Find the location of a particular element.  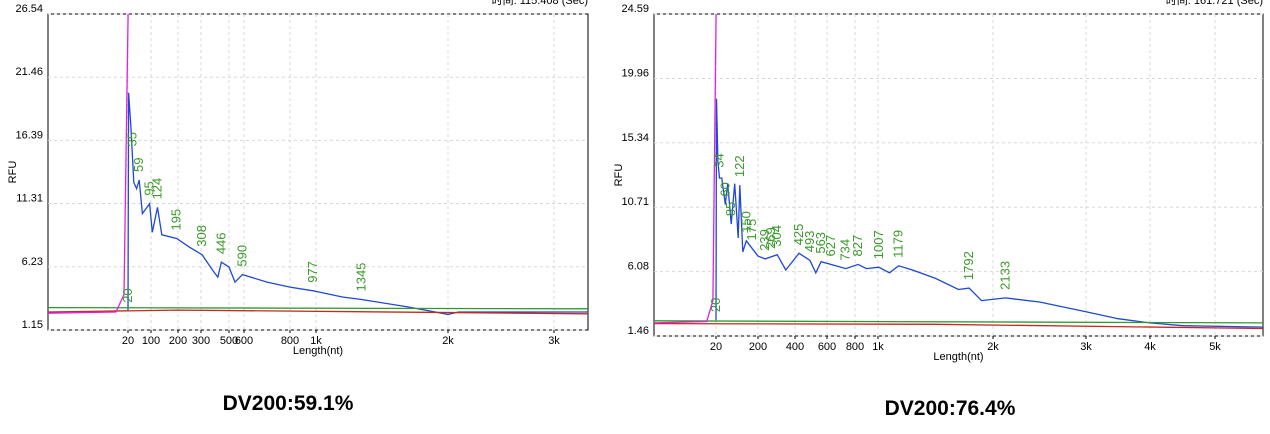

y-tick-label: 15.34 is located at coordinates (635, 138).